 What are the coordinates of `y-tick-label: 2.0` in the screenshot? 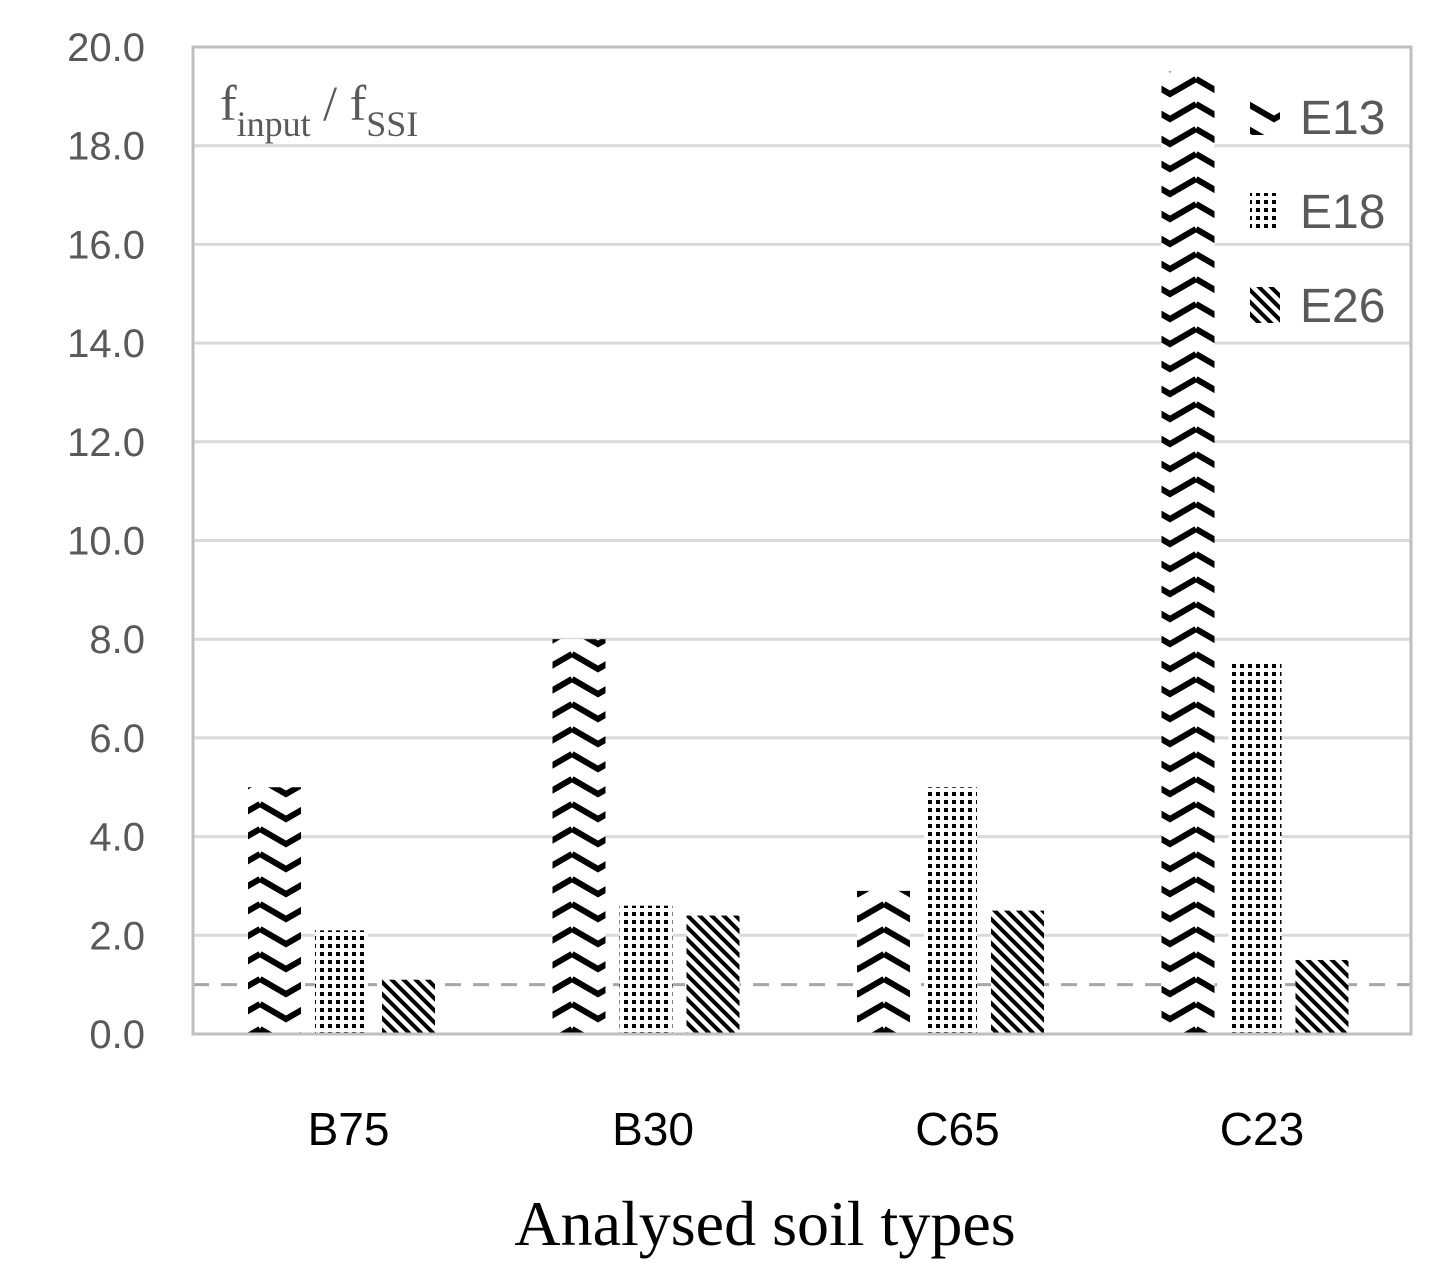 It's located at (117, 936).